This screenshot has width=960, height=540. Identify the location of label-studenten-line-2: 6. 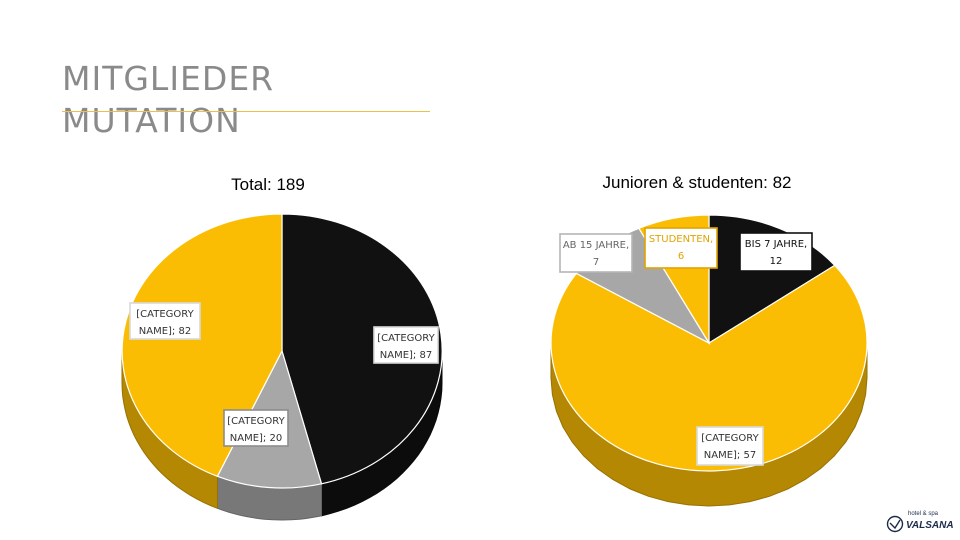
(681, 256).